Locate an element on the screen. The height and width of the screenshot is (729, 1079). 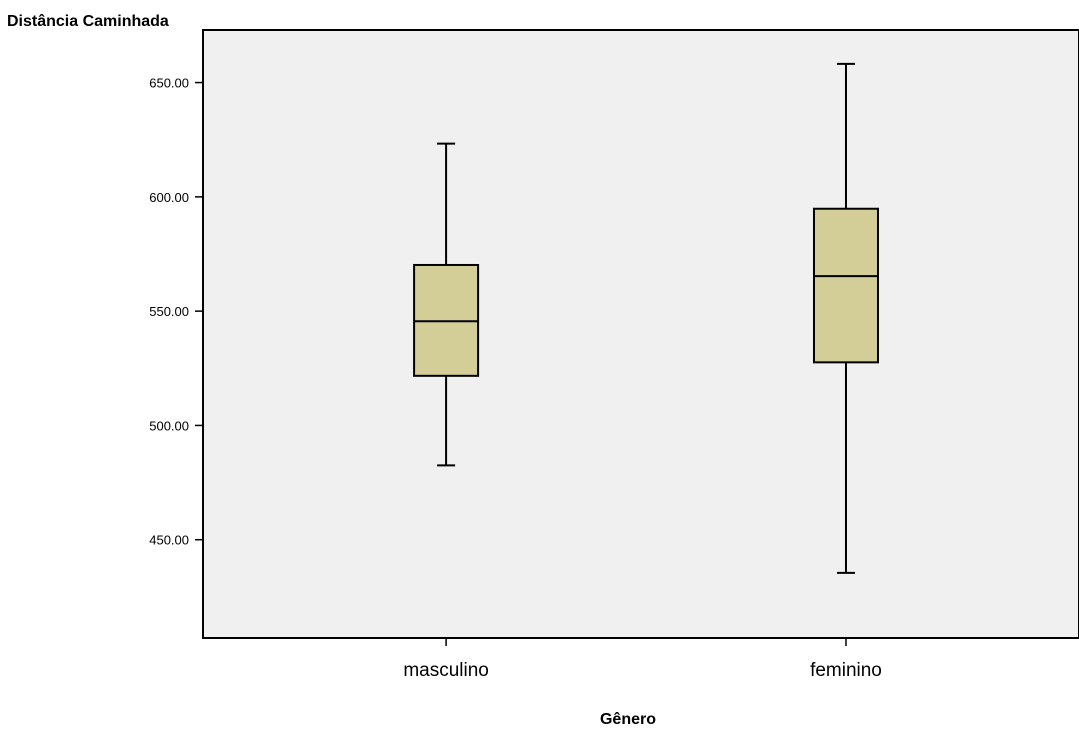
x-axis-title: Gênero is located at coordinates (628, 719).